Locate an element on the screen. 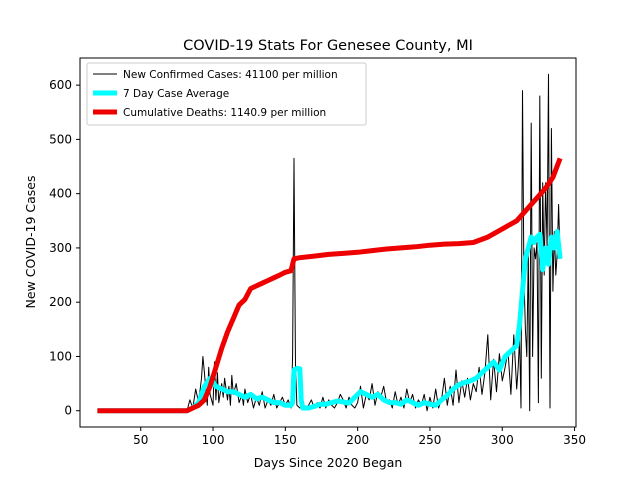 Image resolution: width=640 pixels, height=480 pixels. x-tick-label: 100 is located at coordinates (213, 440).